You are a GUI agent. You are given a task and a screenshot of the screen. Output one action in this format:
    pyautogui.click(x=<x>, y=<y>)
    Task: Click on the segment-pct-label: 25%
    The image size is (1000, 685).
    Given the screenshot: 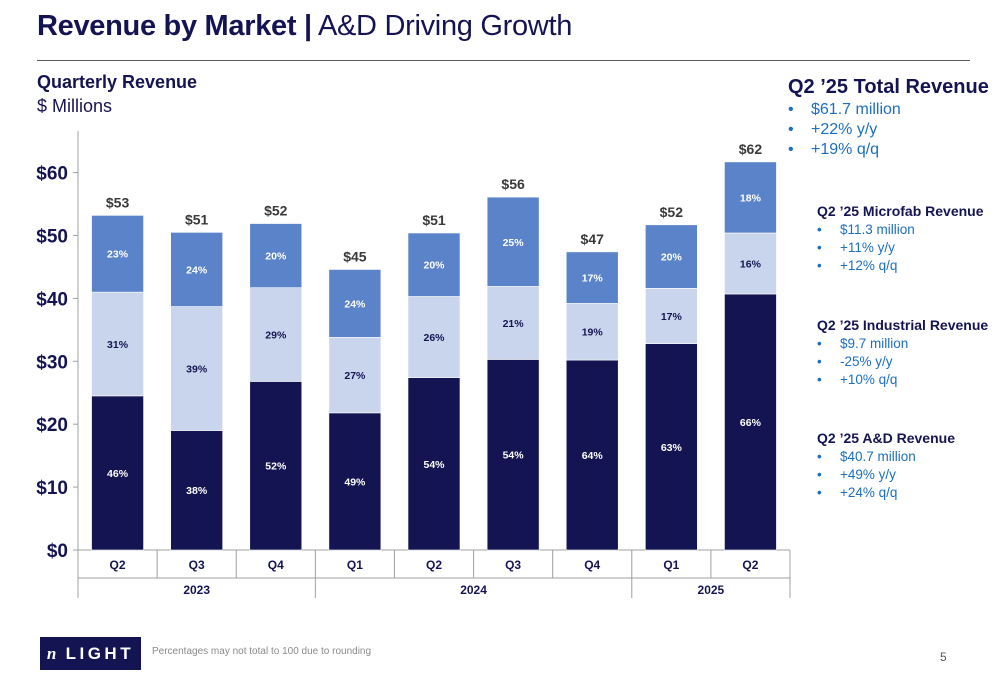 What is the action you would take?
    pyautogui.click(x=514, y=243)
    